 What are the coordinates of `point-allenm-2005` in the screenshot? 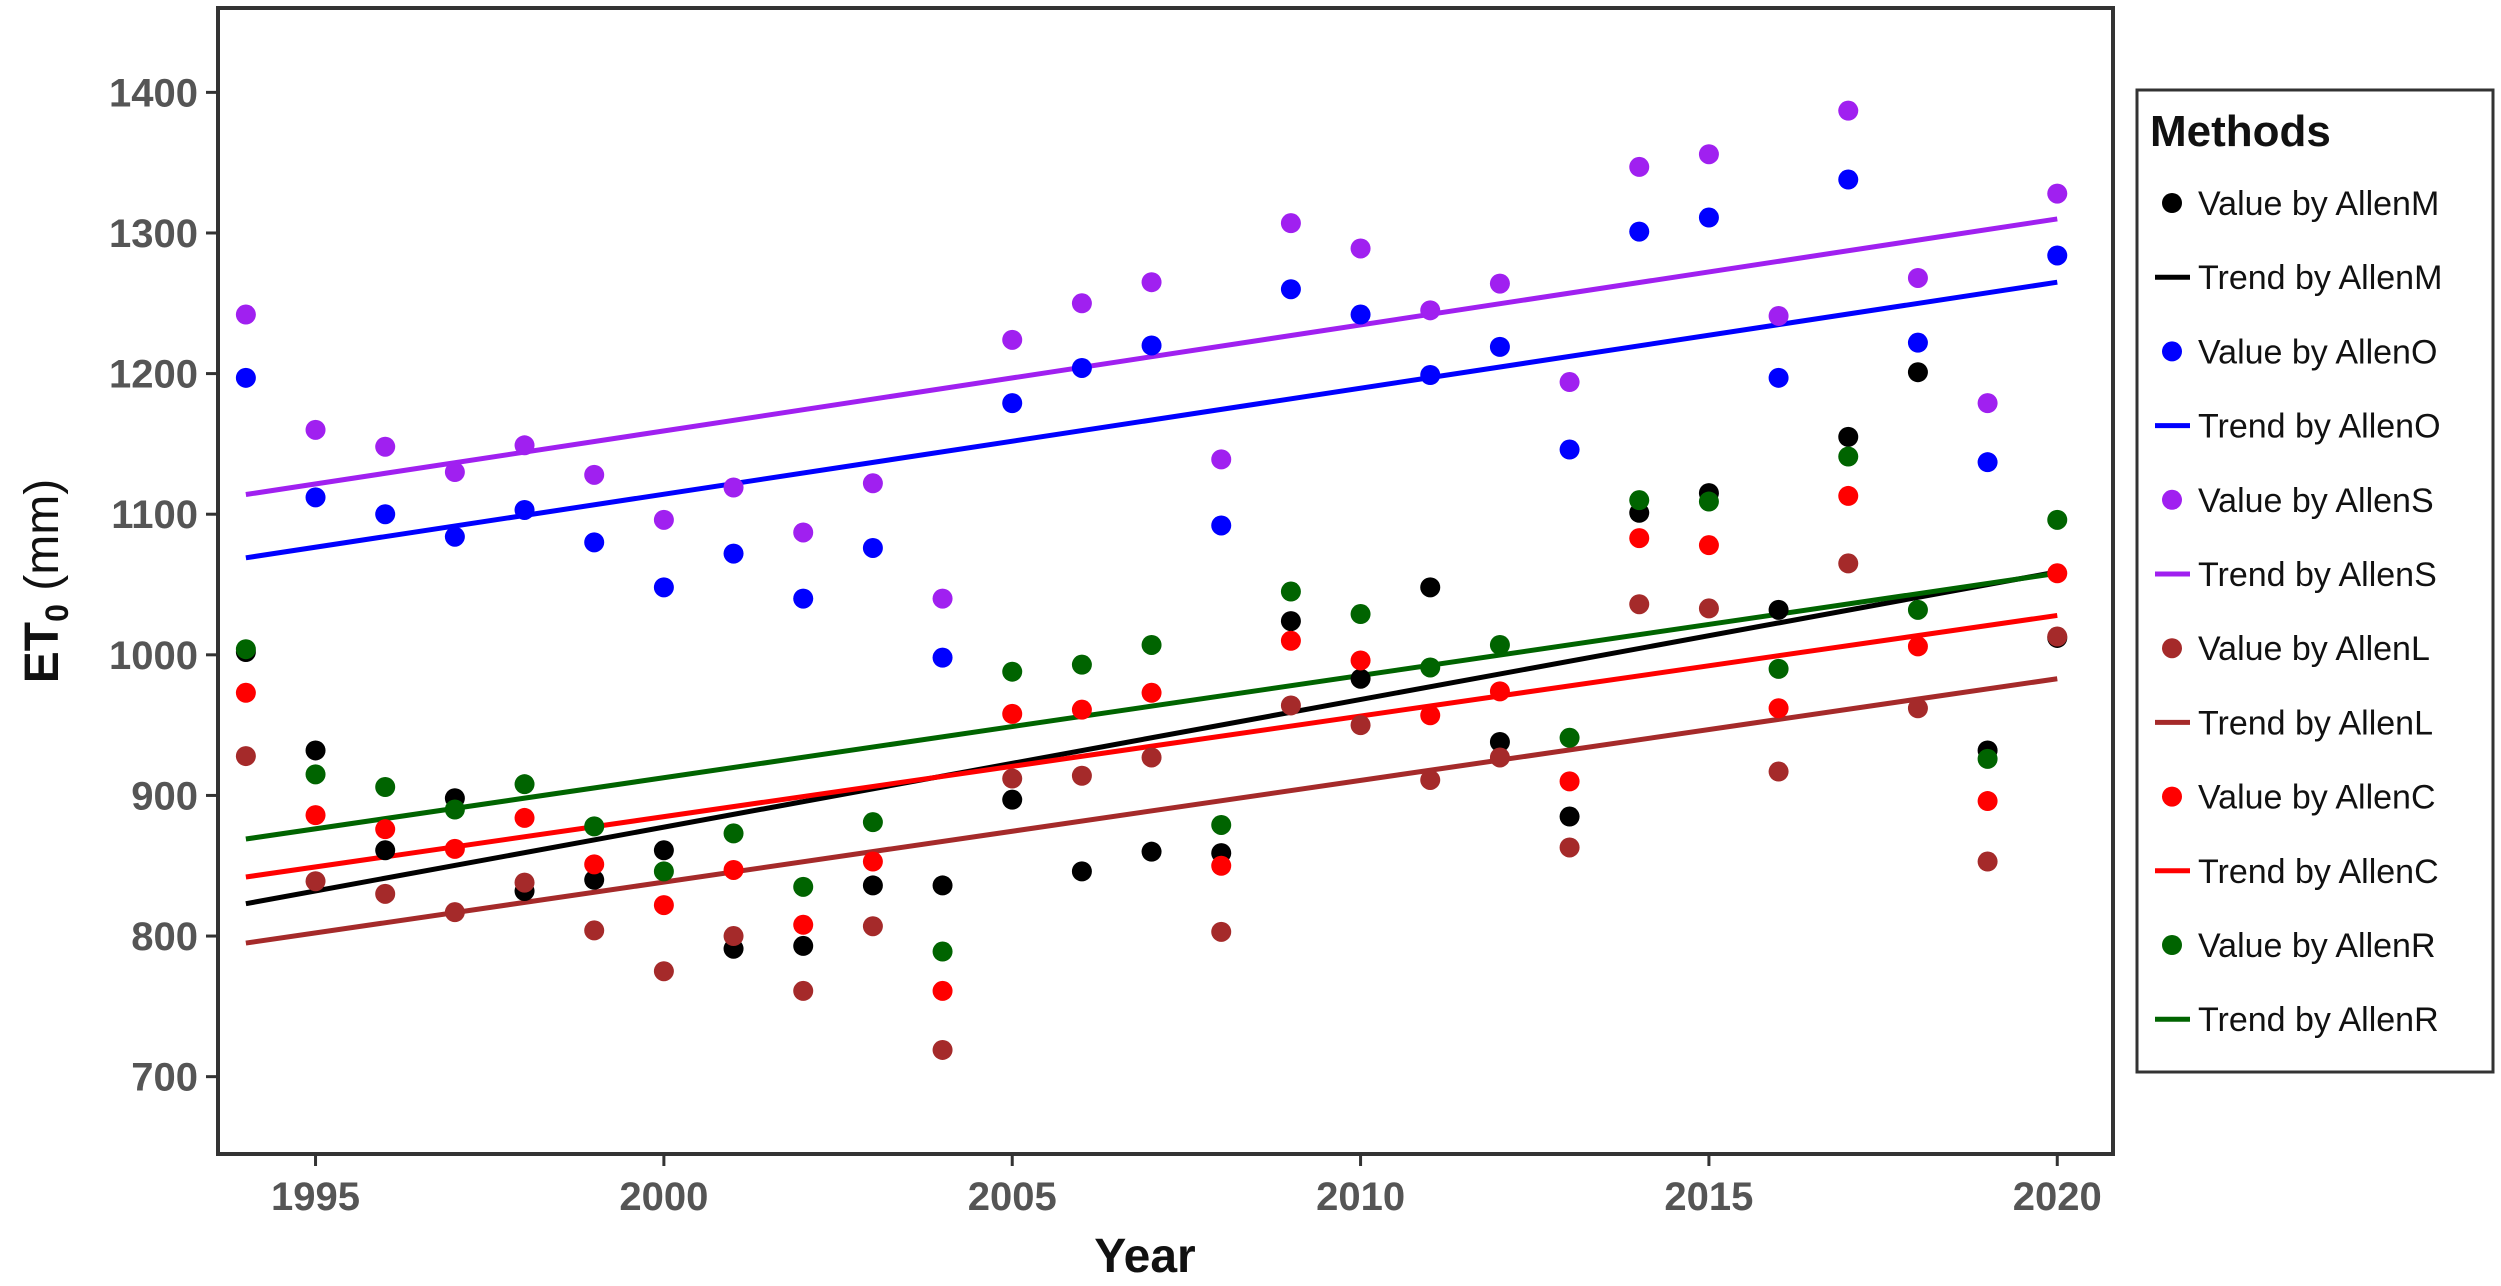 It's located at (1012, 799).